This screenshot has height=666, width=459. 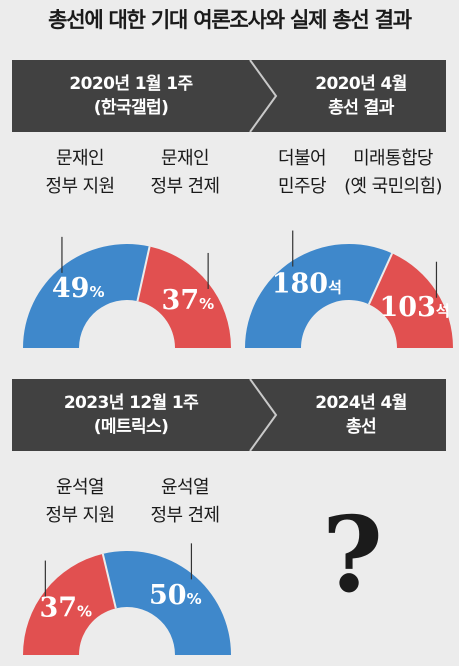 I want to click on category-label-moon-support: 문재인 정부 지원, so click(x=80, y=173).